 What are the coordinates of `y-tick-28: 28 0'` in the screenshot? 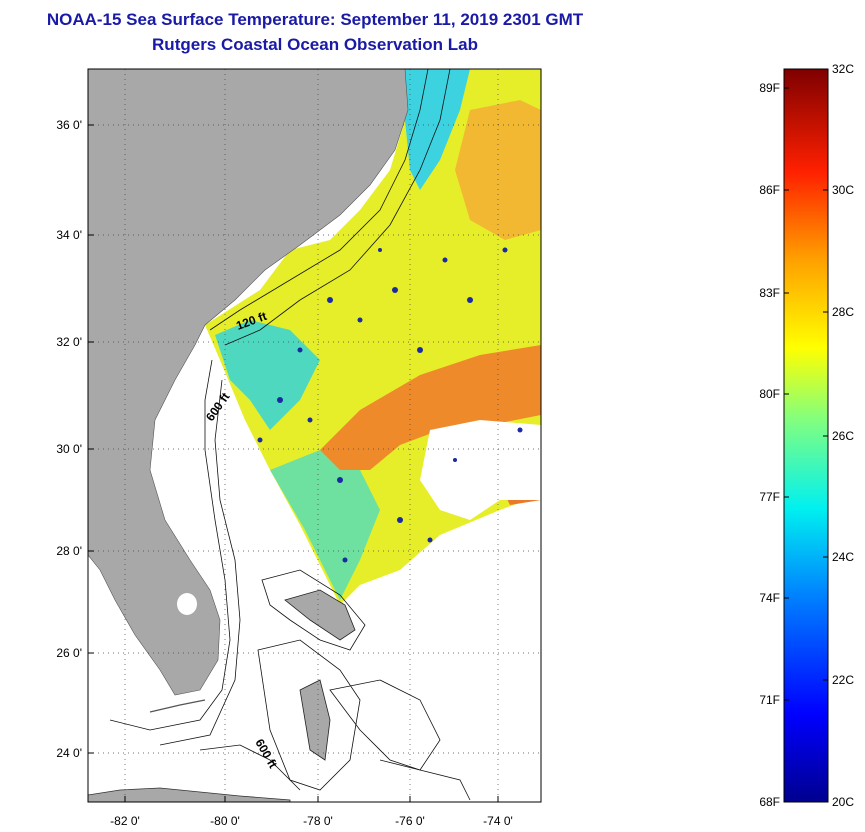 It's located at (69, 551).